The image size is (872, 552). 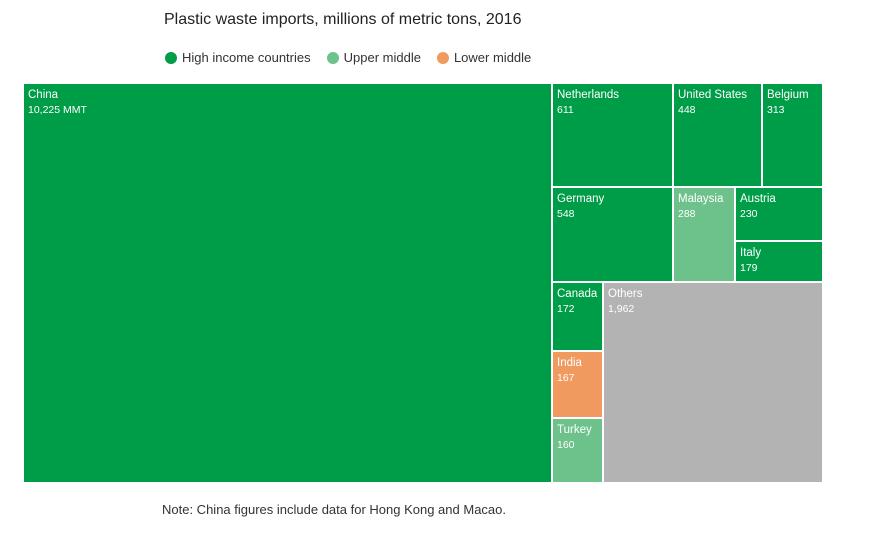 What do you see at coordinates (749, 214) in the screenshot?
I see `treemap-value-austria: 230` at bounding box center [749, 214].